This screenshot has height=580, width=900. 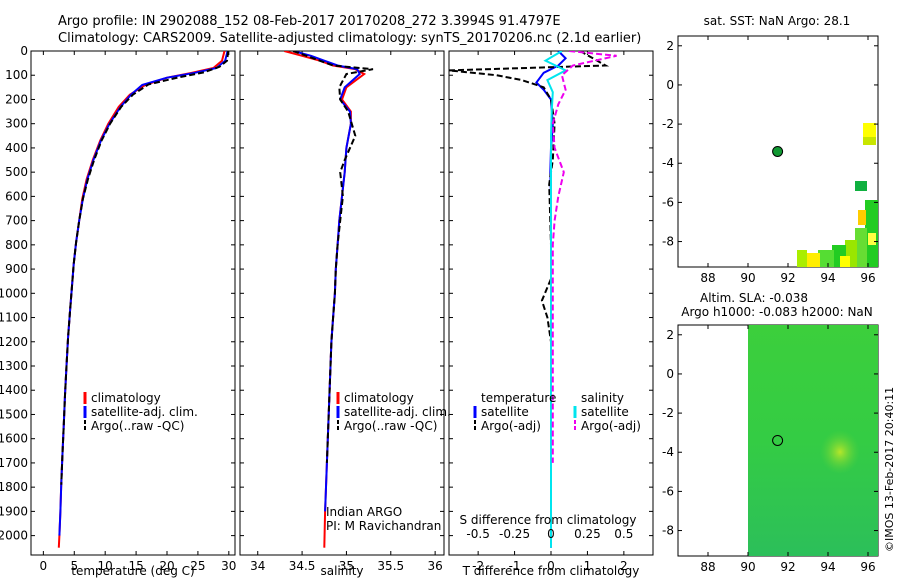 I want to click on map-x-tick-label: 92, so click(x=787, y=278).